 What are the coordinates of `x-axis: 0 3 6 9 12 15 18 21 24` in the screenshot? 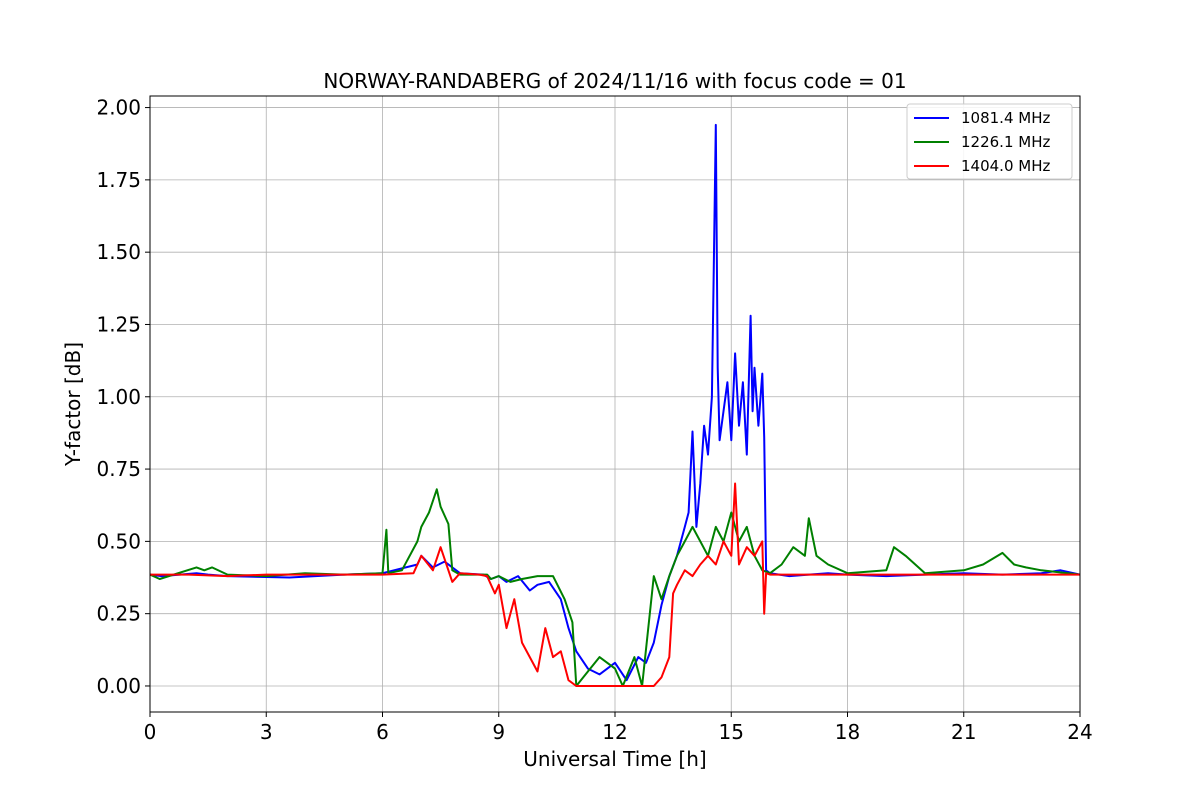 It's located at (618, 728).